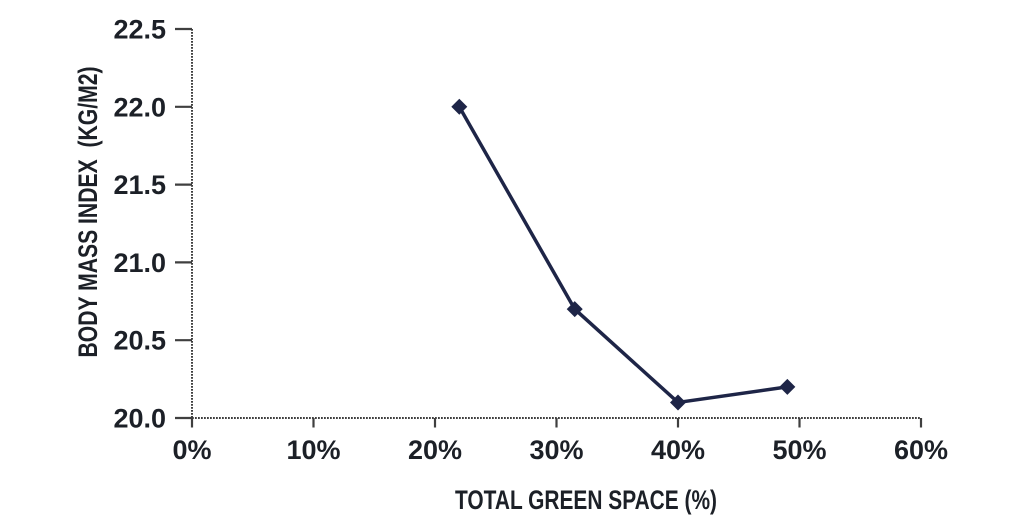  I want to click on y-tick-label: 21.5, so click(139, 185).